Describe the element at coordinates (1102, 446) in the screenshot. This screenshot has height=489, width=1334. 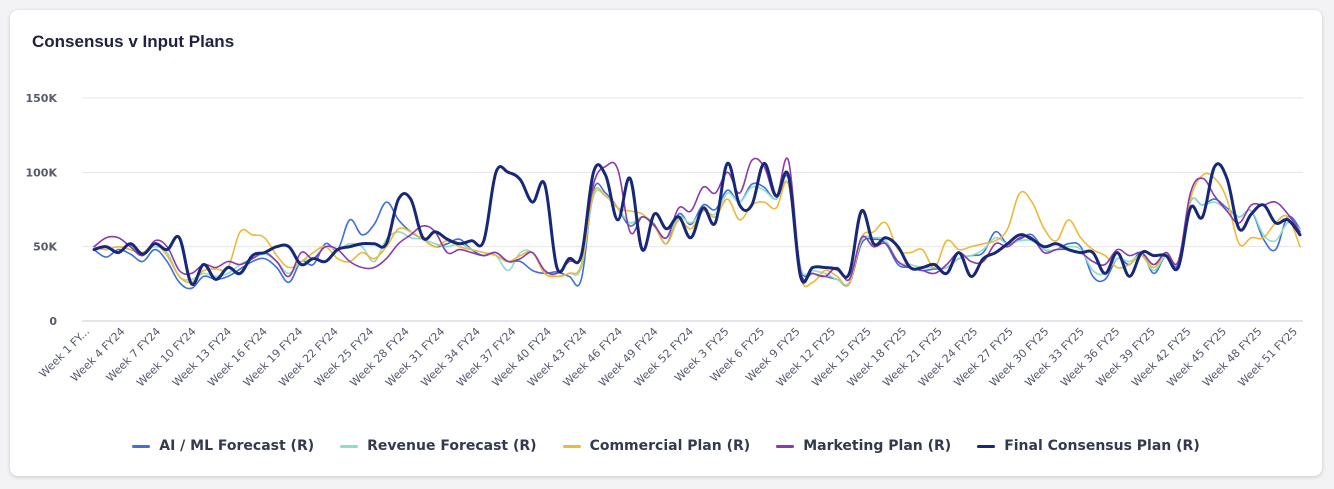
I see `legend-label: Final Consensus Plan (R)` at that location.